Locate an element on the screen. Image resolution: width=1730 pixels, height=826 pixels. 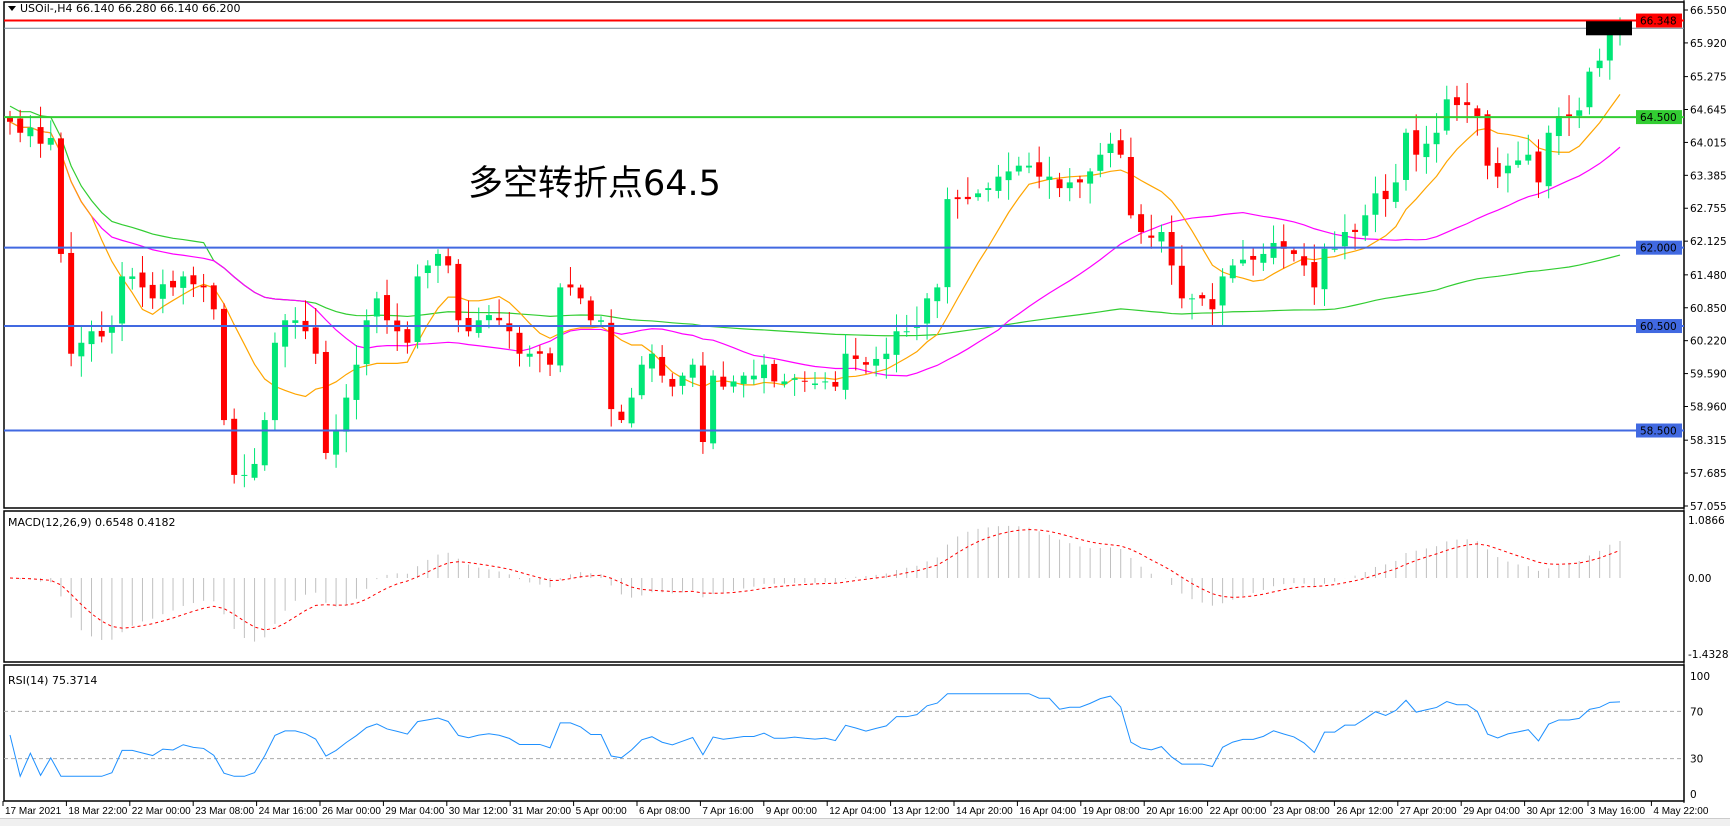
y-tick-label: 58.315 is located at coordinates (1708, 441).